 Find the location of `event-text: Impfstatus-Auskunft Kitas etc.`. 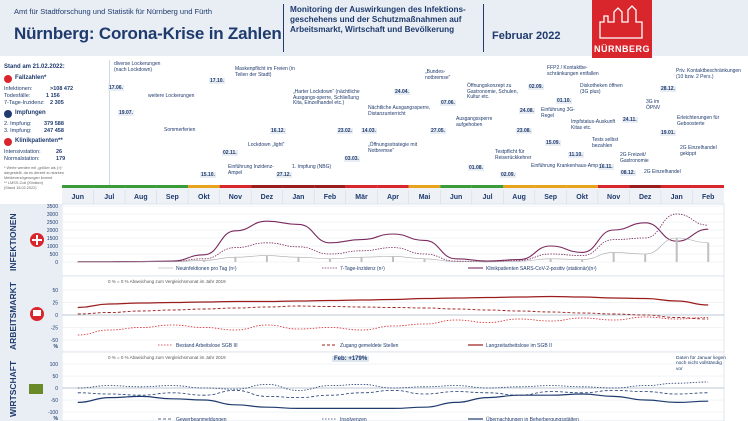

event-text: Impfstatus-Auskunft Kitas etc. is located at coordinates (593, 125).